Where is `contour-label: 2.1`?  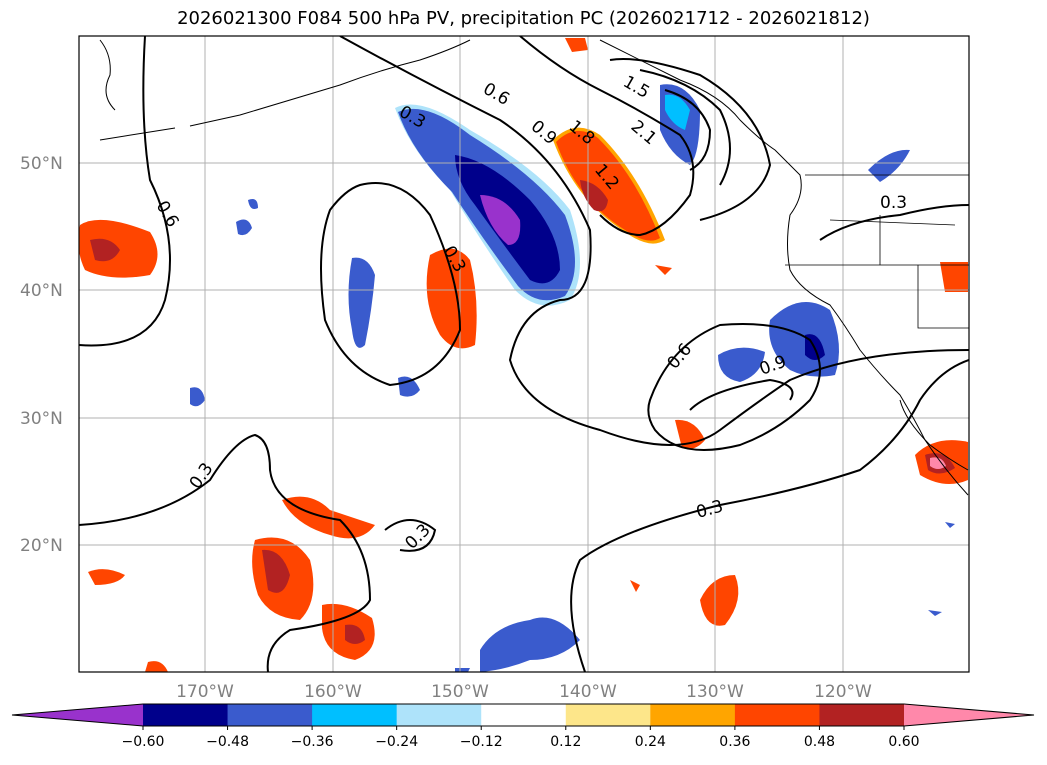
contour-label: 2.1 is located at coordinates (644, 133).